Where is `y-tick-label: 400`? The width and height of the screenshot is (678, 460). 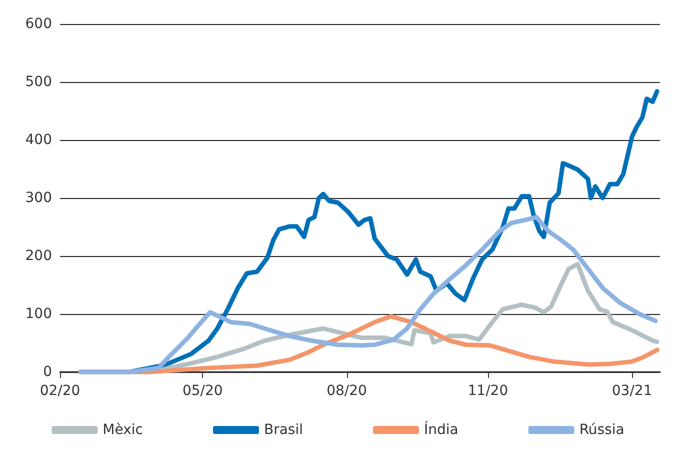
y-tick-label: 400 is located at coordinates (38, 140).